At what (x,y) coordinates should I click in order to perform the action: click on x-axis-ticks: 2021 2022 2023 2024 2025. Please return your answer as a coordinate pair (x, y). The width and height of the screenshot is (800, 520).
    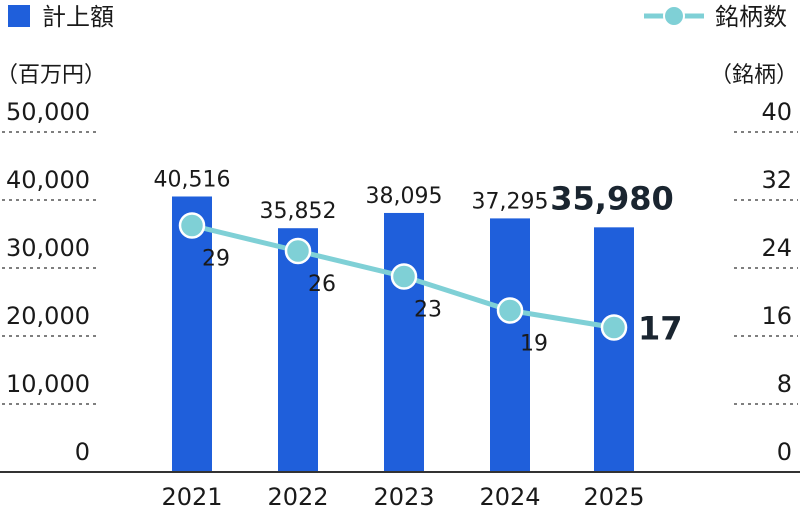
    Looking at the image, I should click on (402, 497).